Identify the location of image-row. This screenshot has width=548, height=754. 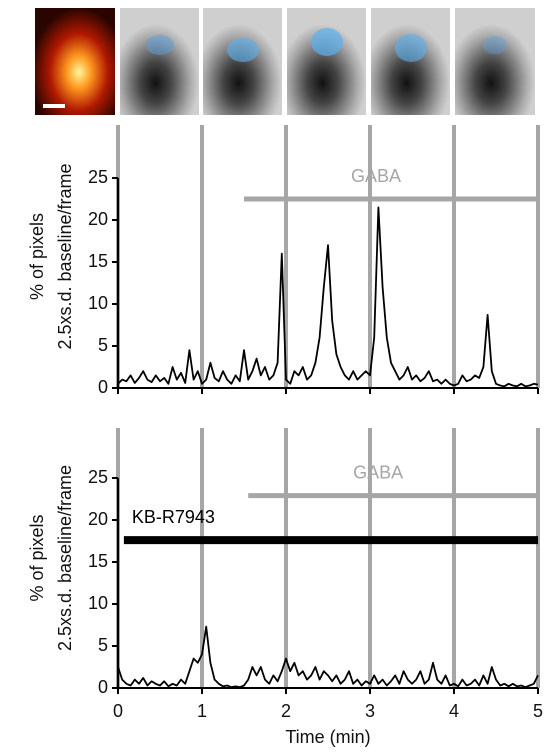
(285, 61).